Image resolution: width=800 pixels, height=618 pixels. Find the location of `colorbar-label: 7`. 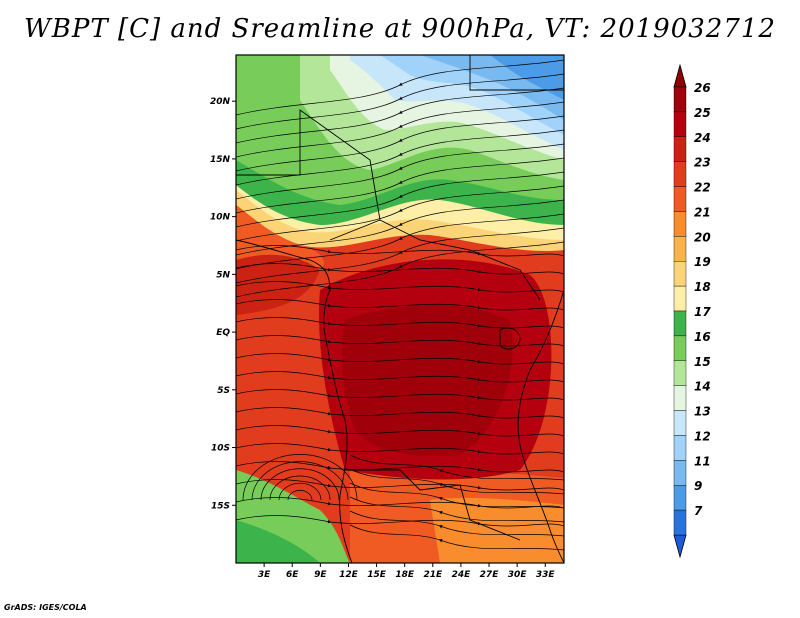

colorbar-label: 7 is located at coordinates (698, 511).